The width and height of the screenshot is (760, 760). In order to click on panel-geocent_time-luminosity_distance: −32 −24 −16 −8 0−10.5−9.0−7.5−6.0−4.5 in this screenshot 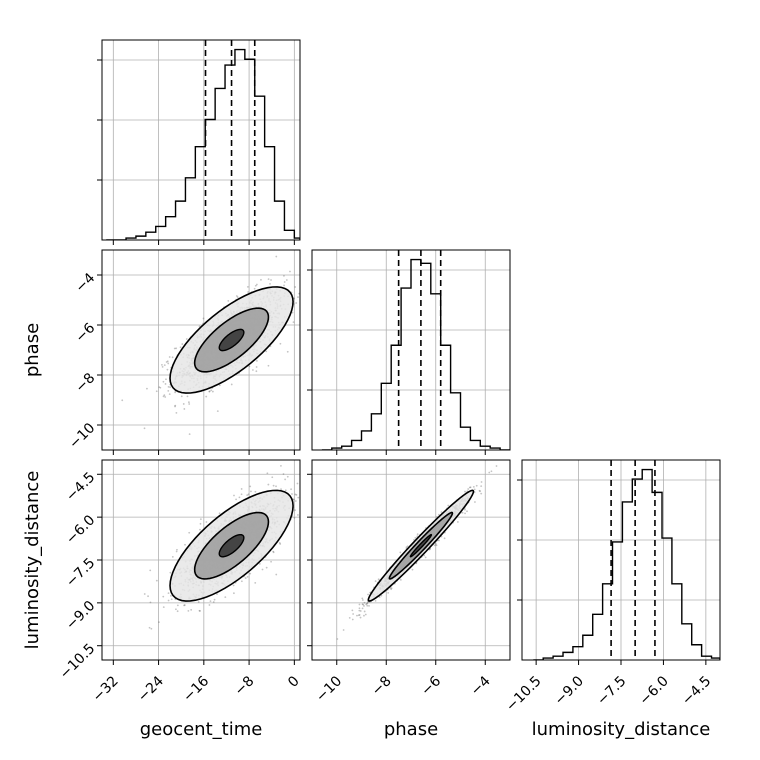, I will do `click(180, 582)`.